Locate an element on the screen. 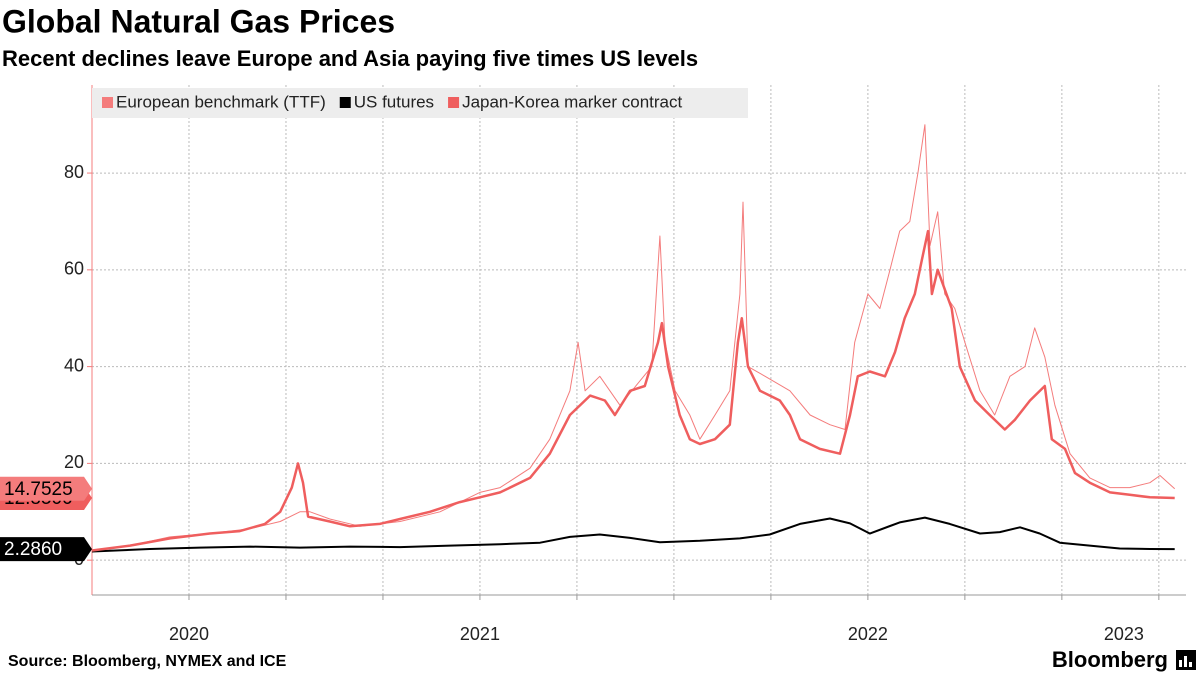 This screenshot has height=675, width=1200. legend-box is located at coordinates (420, 103).